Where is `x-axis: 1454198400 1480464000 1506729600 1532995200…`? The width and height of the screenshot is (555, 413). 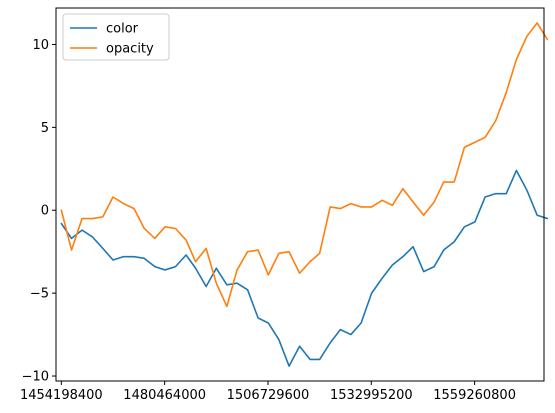
x-axis: 1454198400 1480464000 1506729600 1532995200… is located at coordinates (268, 392).